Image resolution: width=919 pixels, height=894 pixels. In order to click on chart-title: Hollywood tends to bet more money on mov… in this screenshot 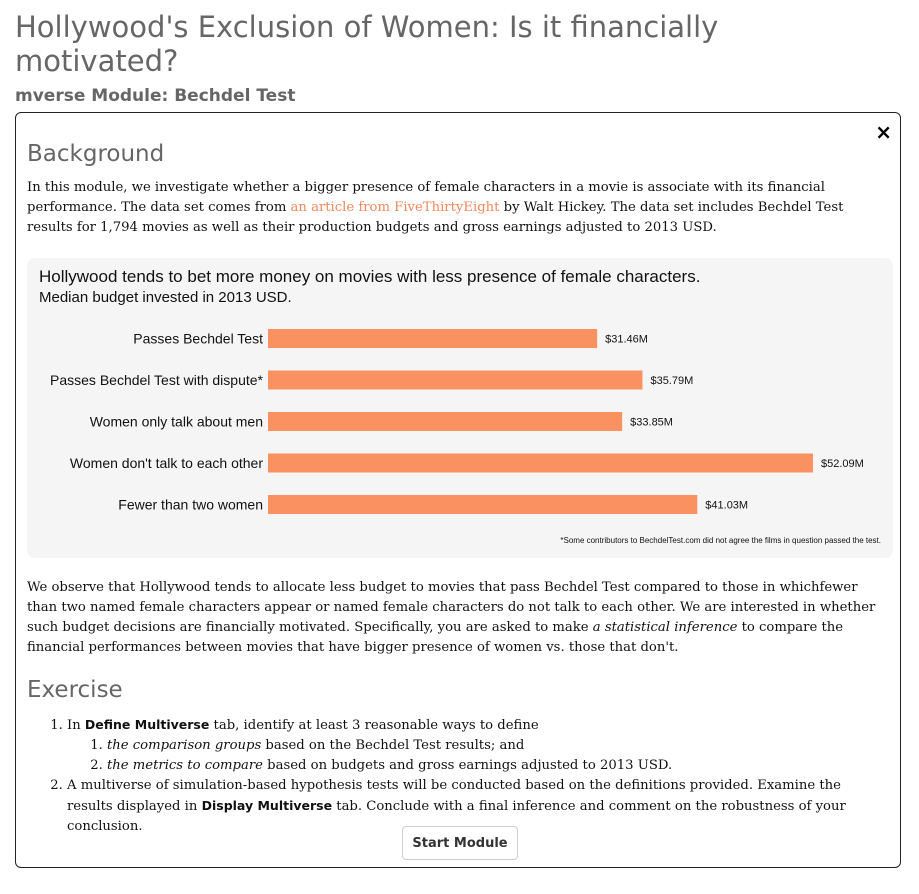, I will do `click(370, 276)`.